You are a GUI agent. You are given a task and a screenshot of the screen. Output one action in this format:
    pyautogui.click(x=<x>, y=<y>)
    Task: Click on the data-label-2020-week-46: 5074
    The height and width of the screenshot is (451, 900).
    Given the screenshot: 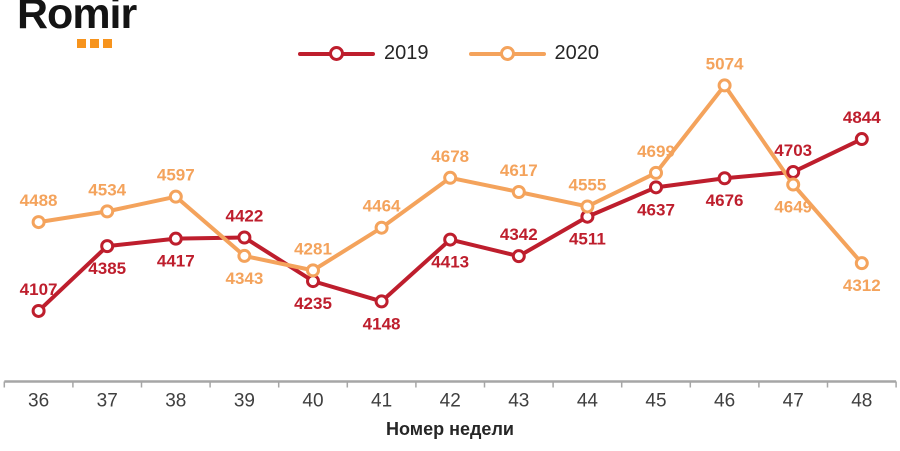 What is the action you would take?
    pyautogui.click(x=725, y=63)
    